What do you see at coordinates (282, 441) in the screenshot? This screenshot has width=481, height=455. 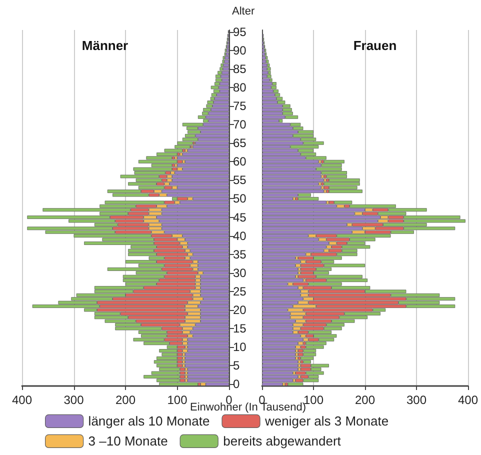 I see `legend-label: bereits abgewandert` at bounding box center [282, 441].